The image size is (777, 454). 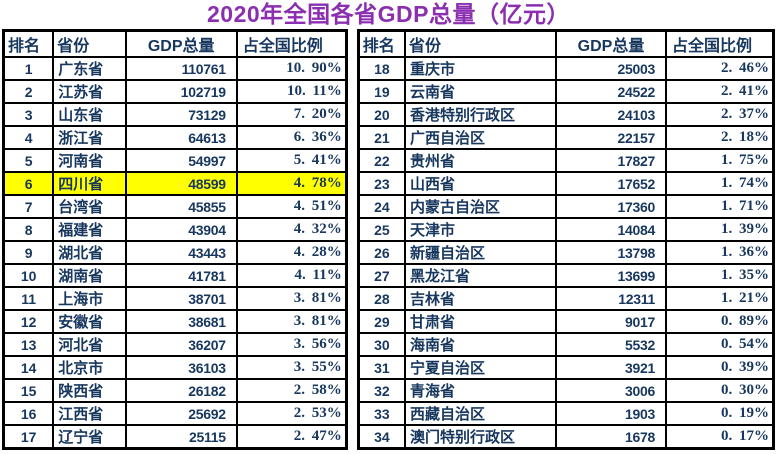 What do you see at coordinates (480, 114) in the screenshot?
I see `province-cell: 香港特别行政区` at bounding box center [480, 114].